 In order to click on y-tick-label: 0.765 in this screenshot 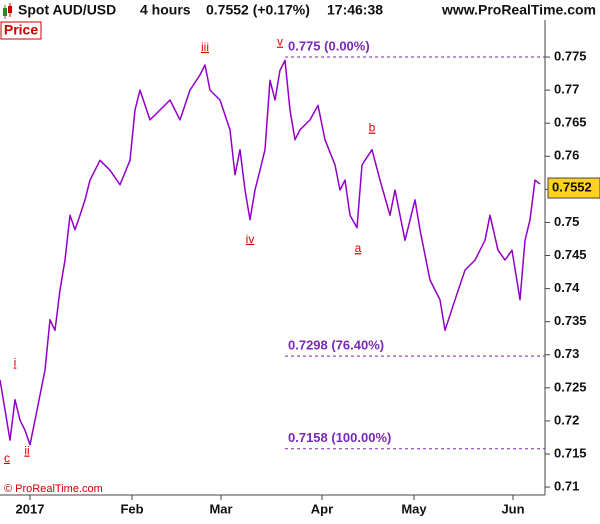, I will do `click(570, 122)`.